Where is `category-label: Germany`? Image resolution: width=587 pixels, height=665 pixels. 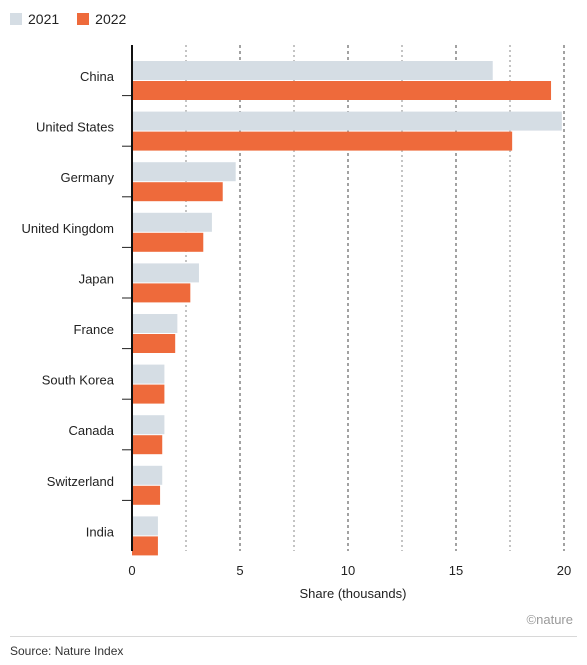 category-label: Germany is located at coordinates (88, 177).